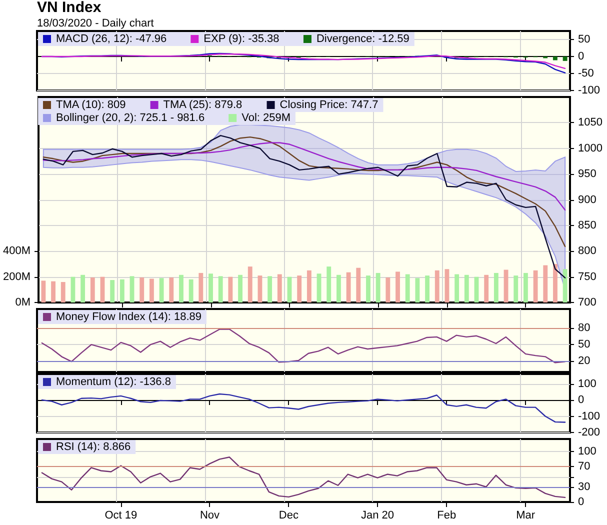  I want to click on y-tick-label: 950, so click(587, 174).